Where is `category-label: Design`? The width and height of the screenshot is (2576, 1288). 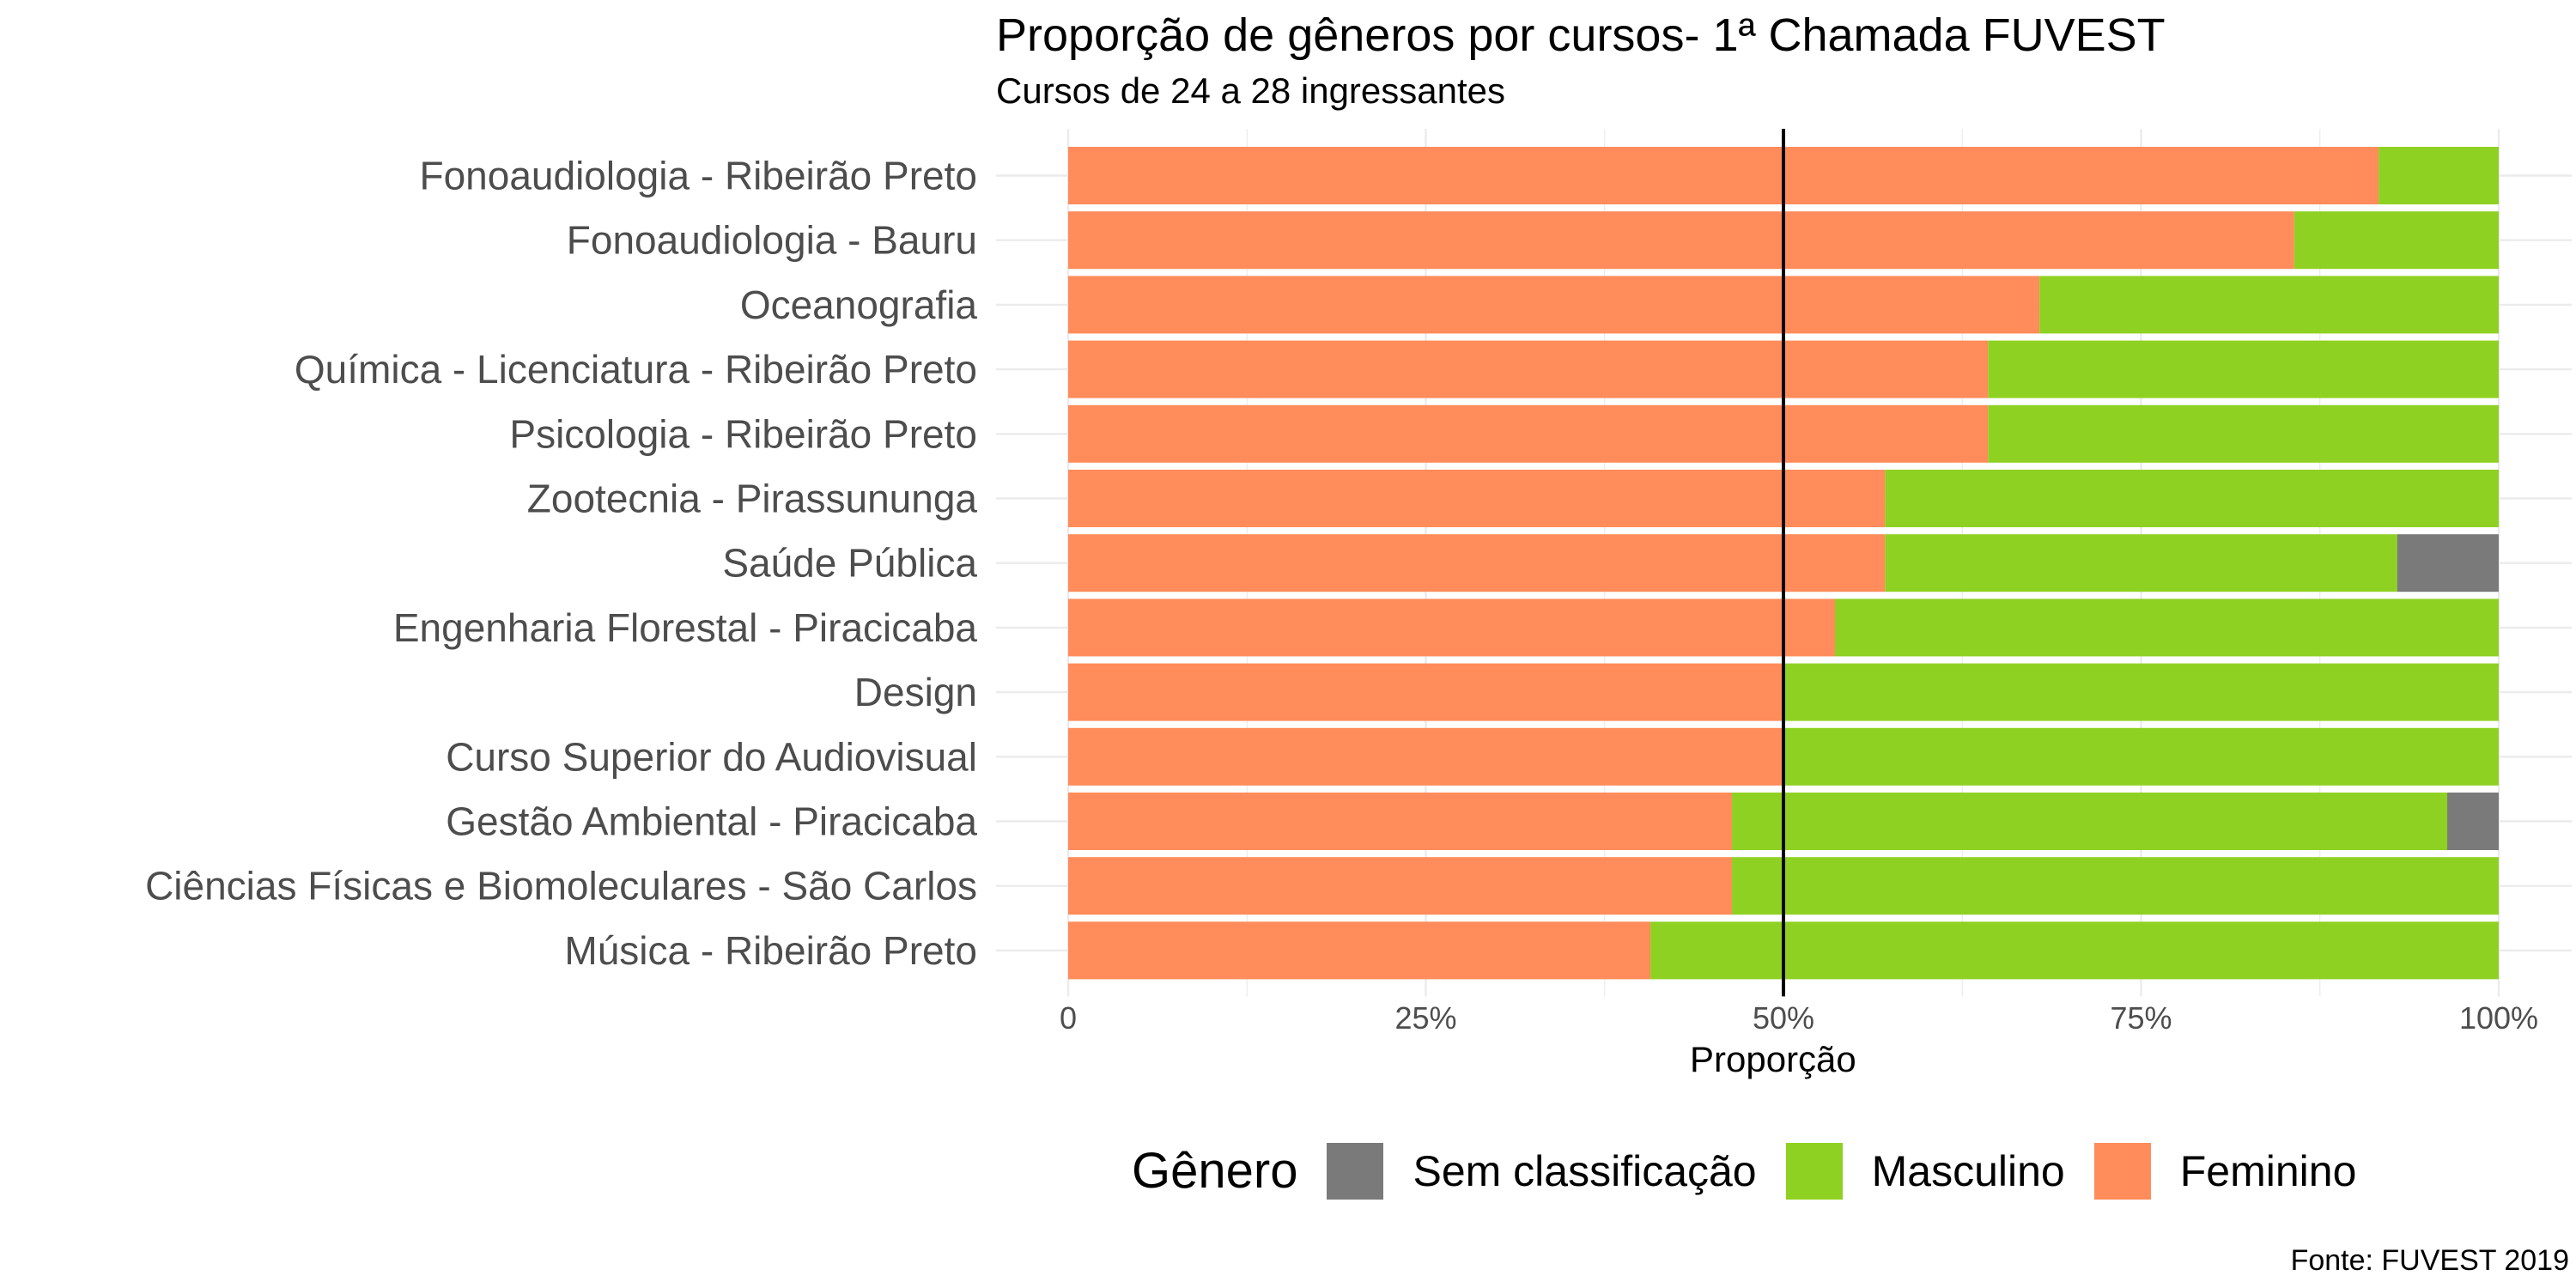 category-label: Design is located at coordinates (915, 692).